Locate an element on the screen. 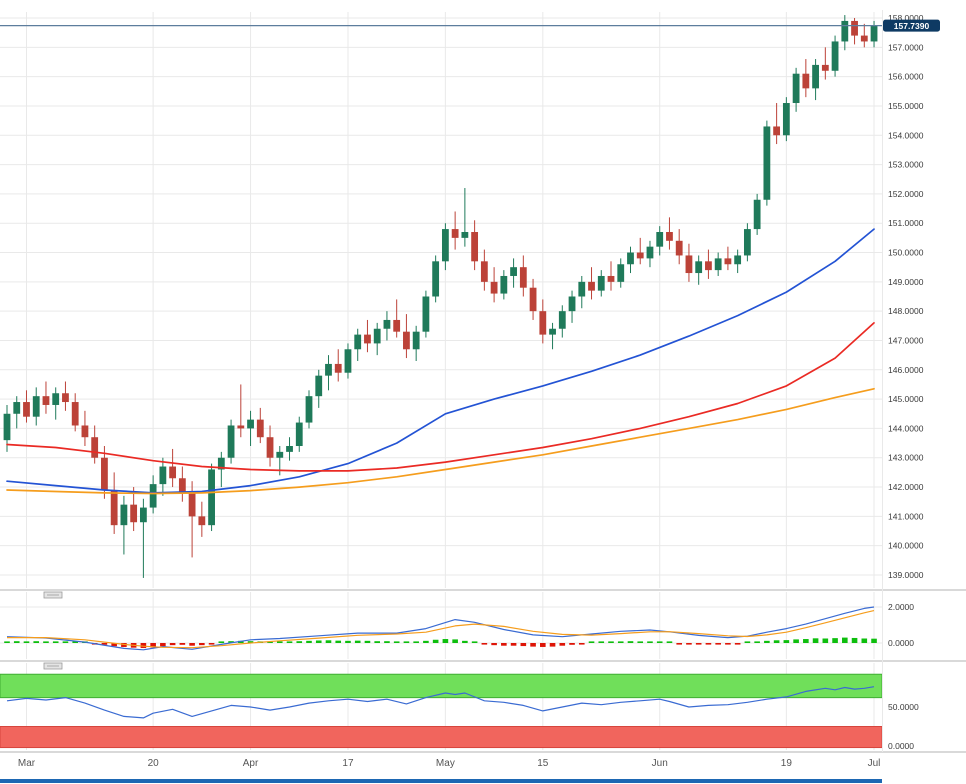 Image resolution: width=966 pixels, height=784 pixels. svg-text: 20 is located at coordinates (154, 763).